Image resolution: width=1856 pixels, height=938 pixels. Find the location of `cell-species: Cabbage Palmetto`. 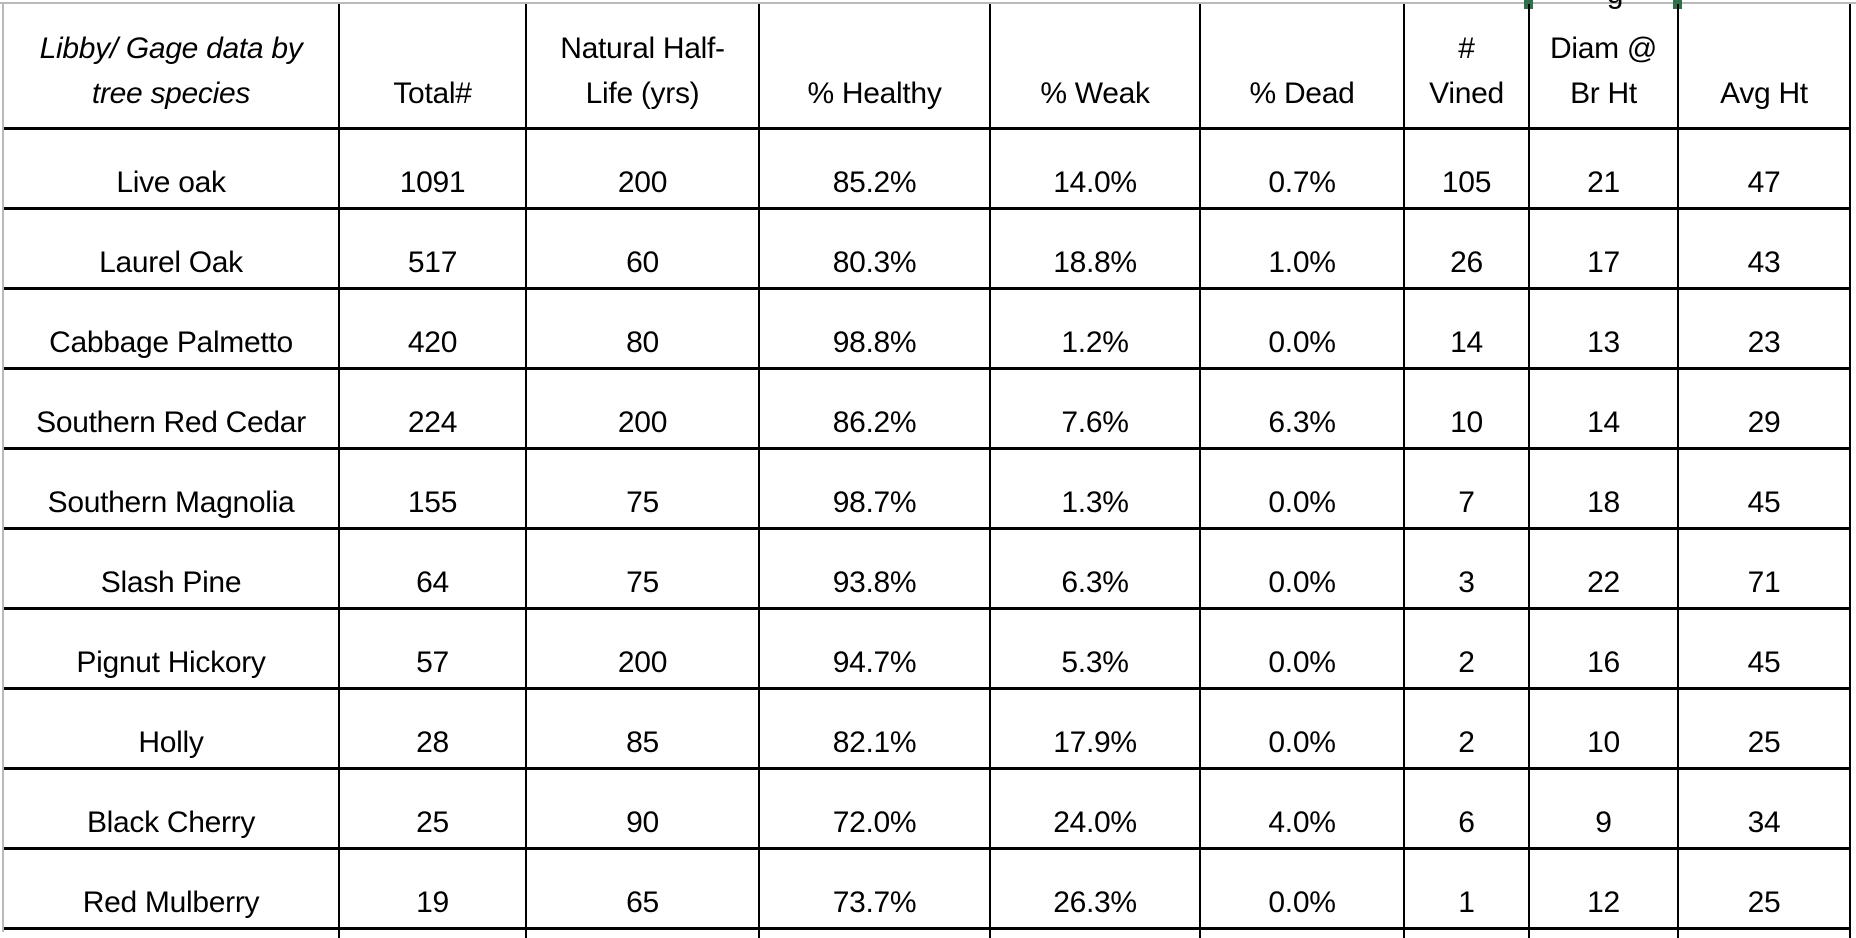

cell-species: Cabbage Palmetto is located at coordinates (171, 329).